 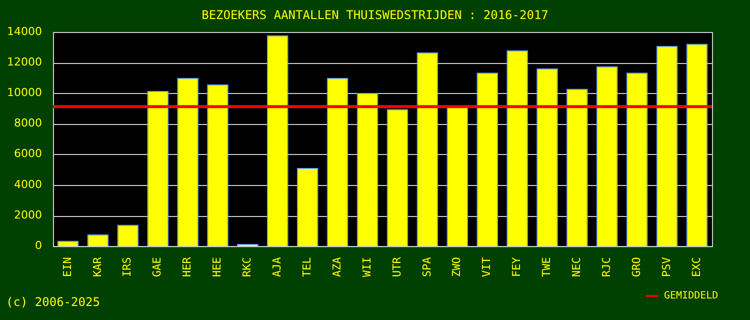 What do you see at coordinates (28, 123) in the screenshot?
I see `y-tick-label: 8000` at bounding box center [28, 123].